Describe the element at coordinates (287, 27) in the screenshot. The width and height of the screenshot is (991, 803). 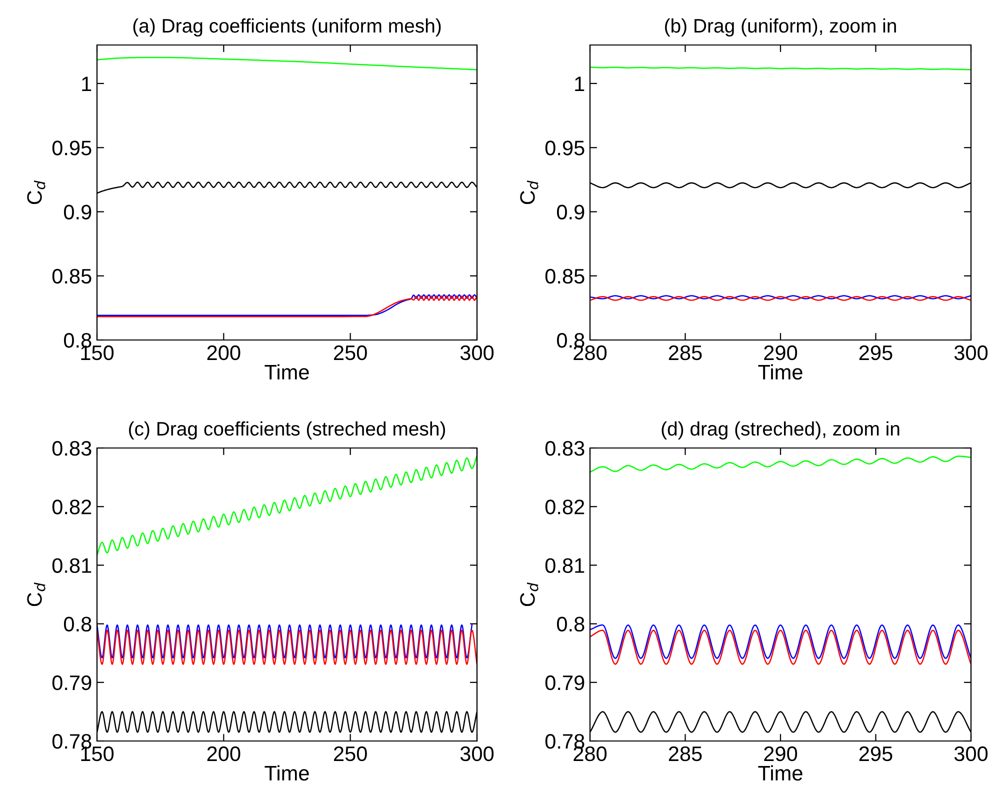
I see `chart-title: (a) Drag coefficients (uniform mesh)` at that location.